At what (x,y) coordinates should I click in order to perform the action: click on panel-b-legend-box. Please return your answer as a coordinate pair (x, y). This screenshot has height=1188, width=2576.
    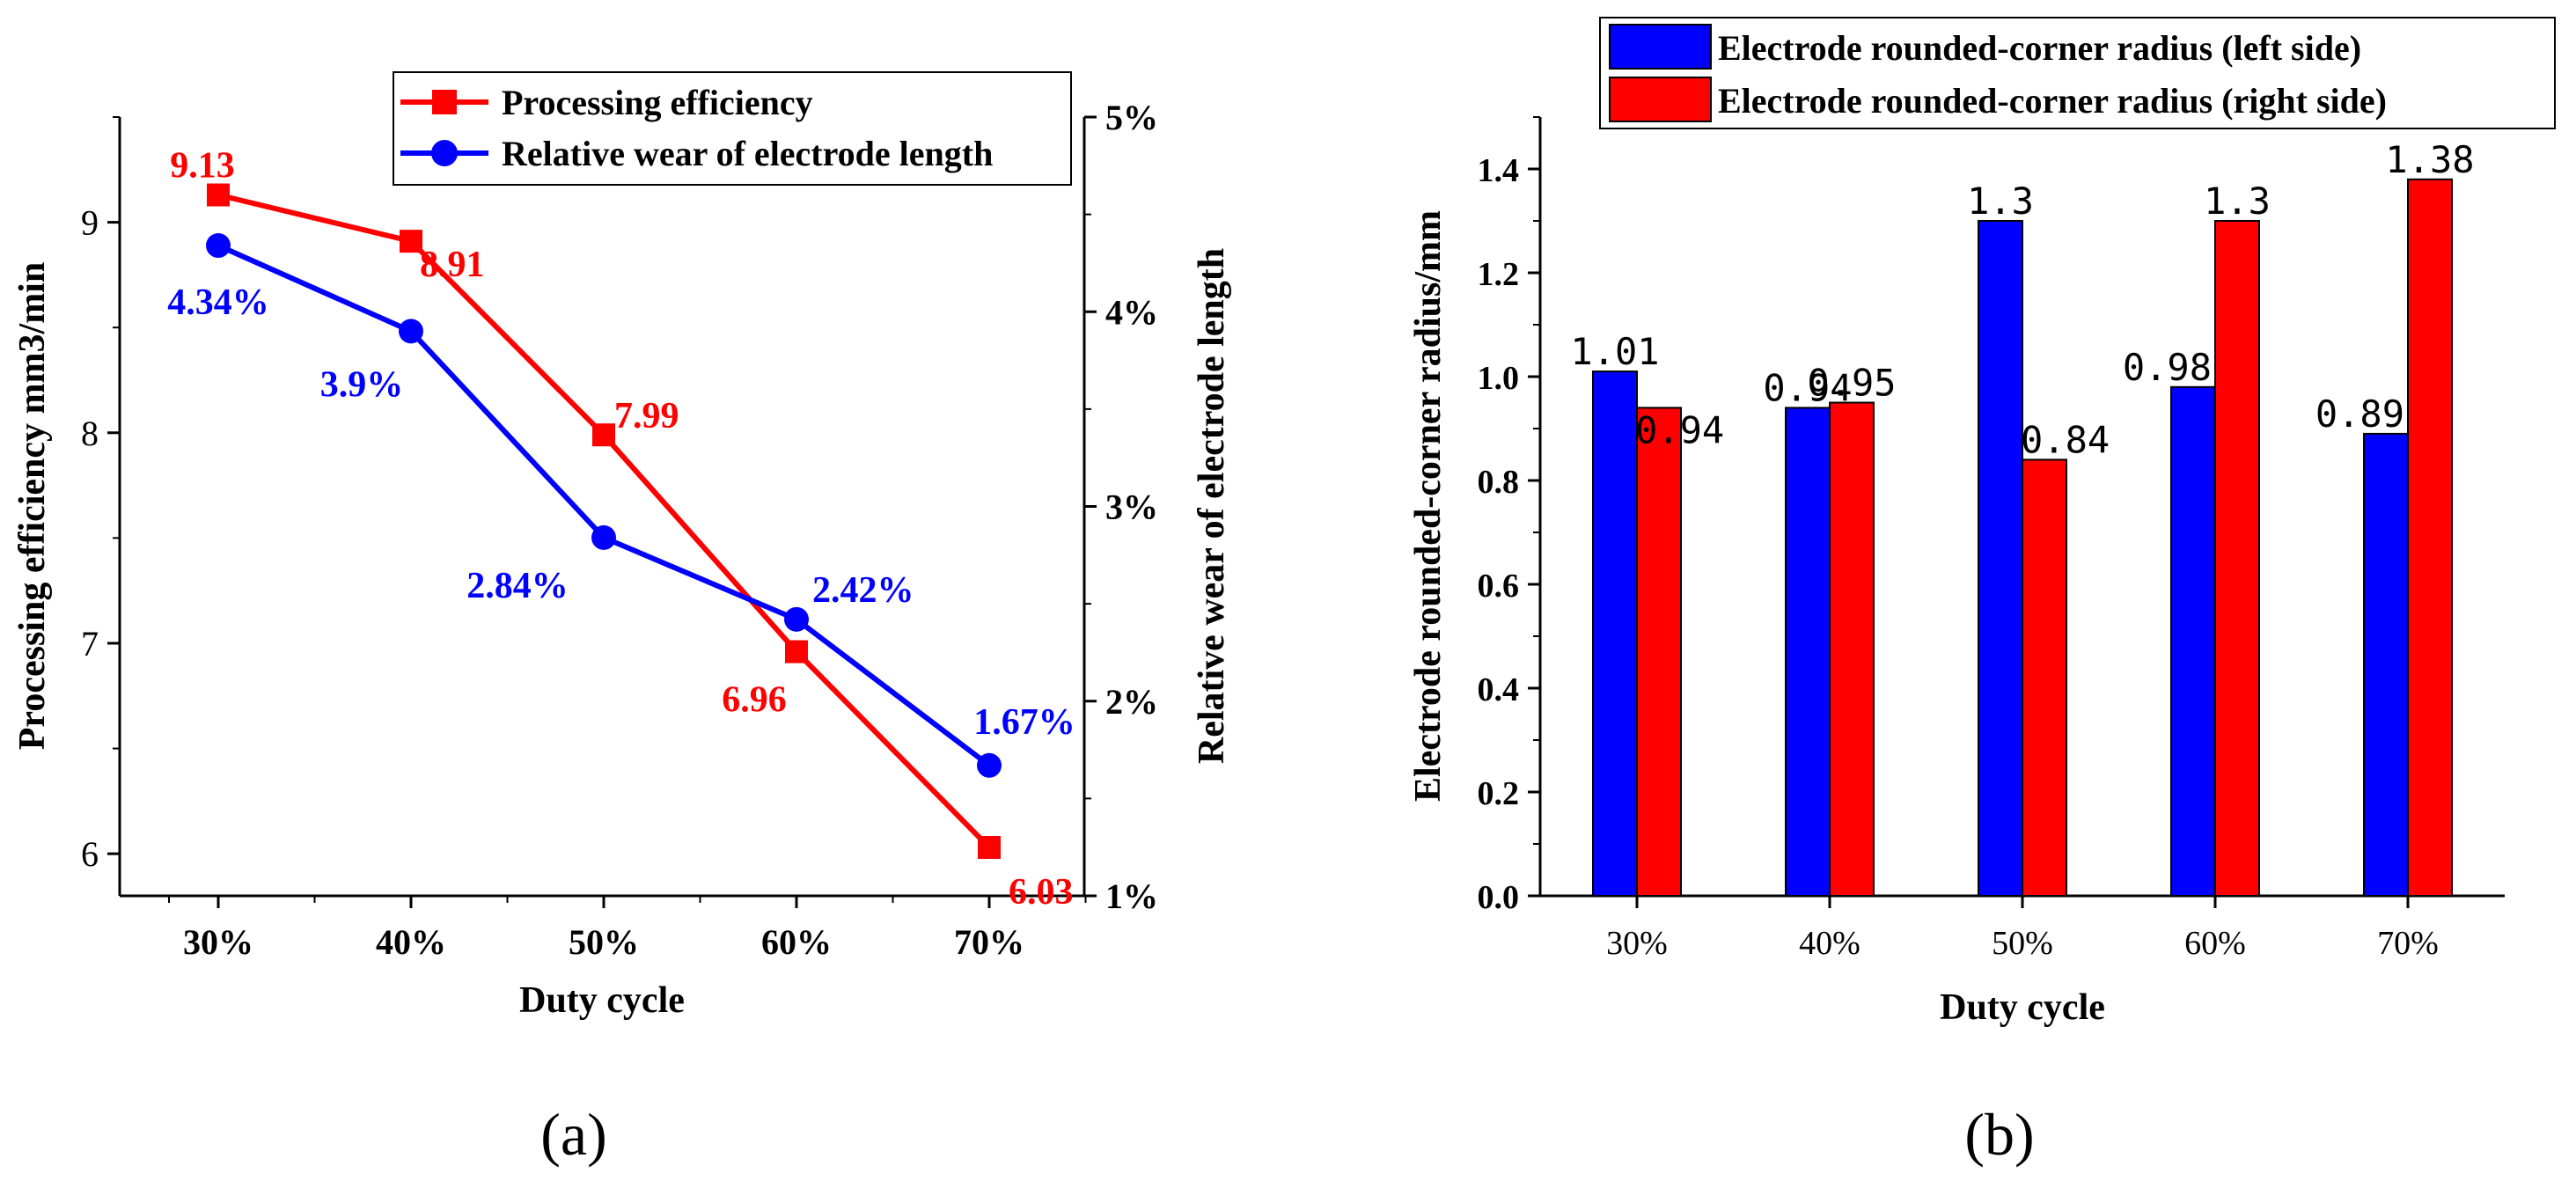
    Looking at the image, I should click on (2077, 73).